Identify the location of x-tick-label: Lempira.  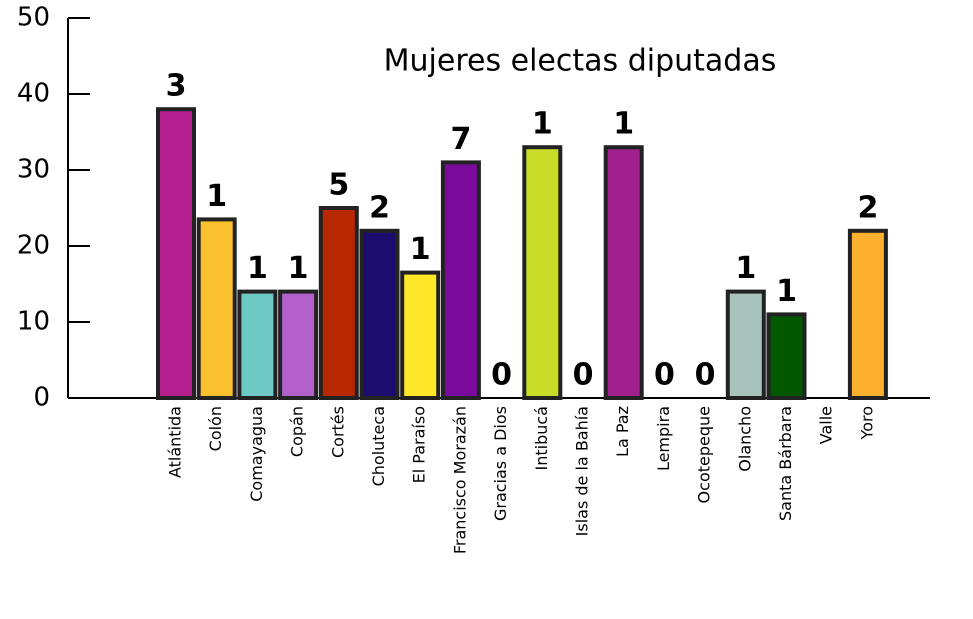
(663, 438).